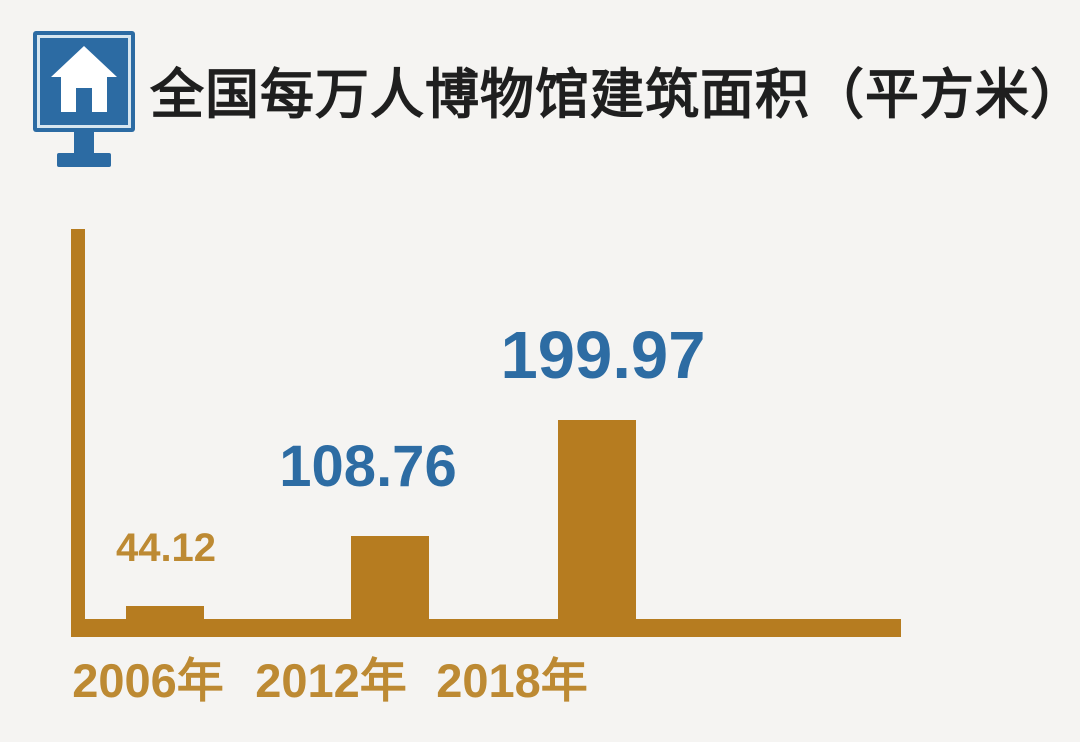  I want to click on sign-inner-border, so click(84, 81).